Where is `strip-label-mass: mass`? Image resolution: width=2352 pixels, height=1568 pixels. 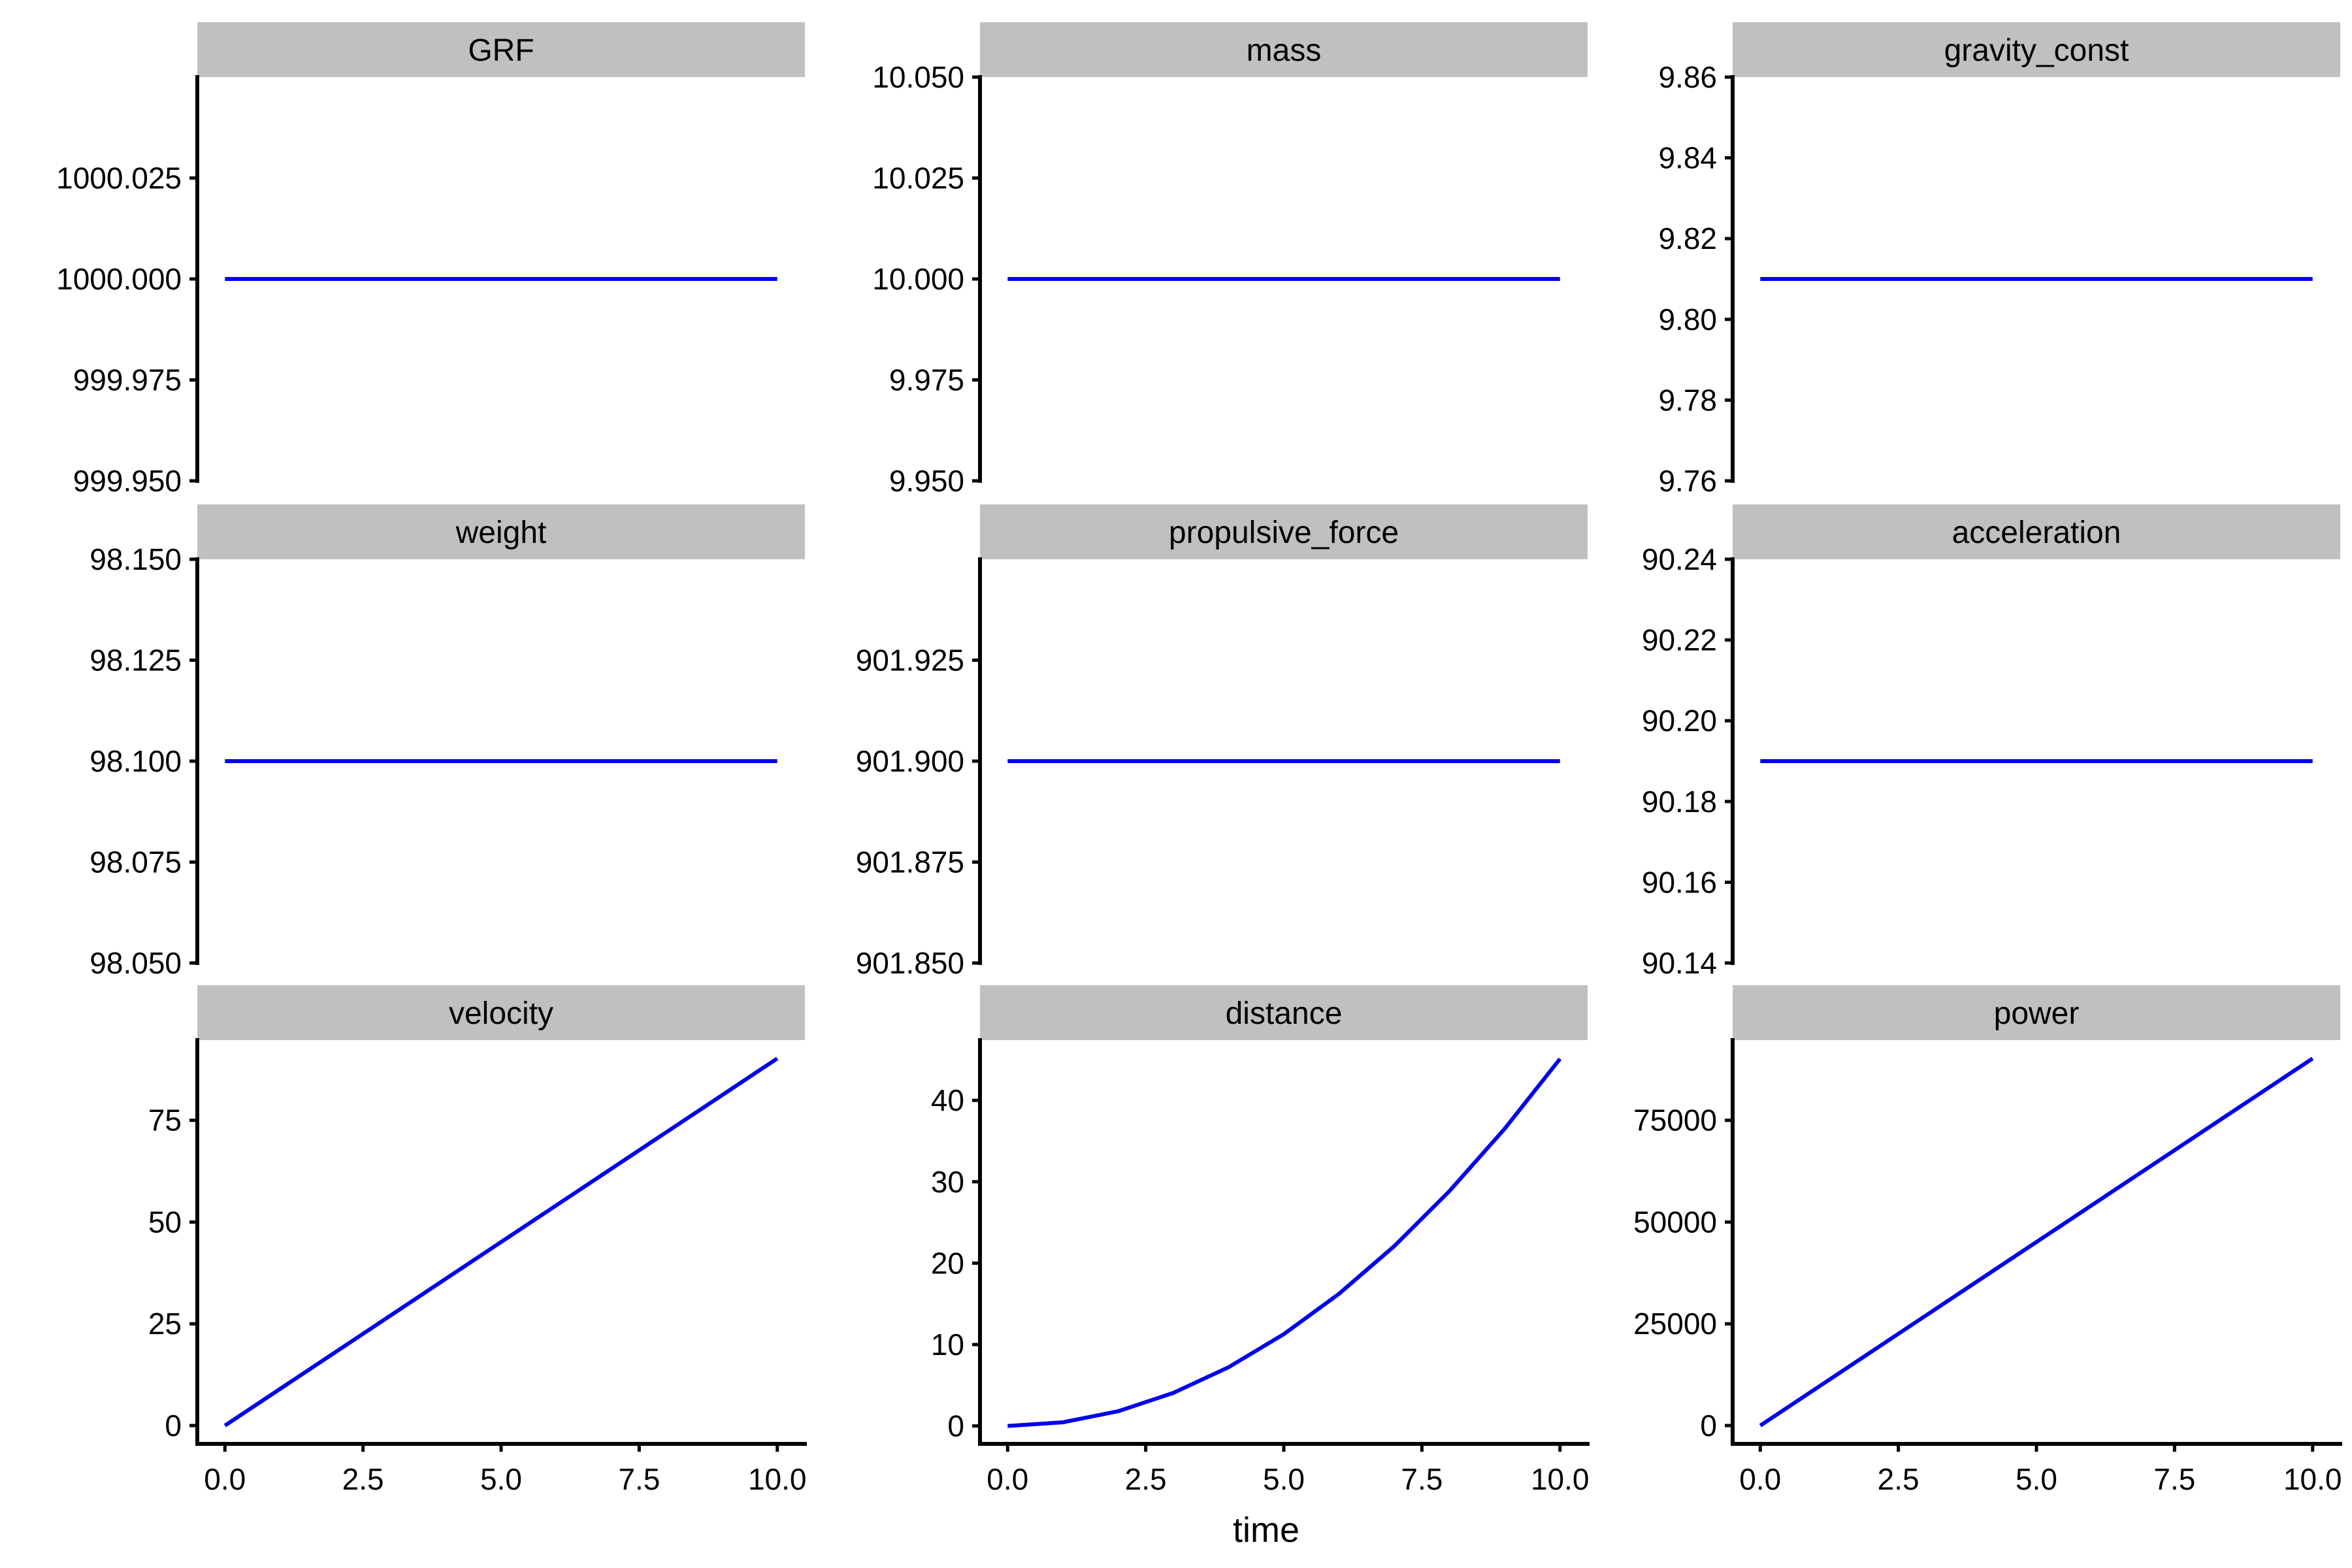
strip-label-mass: mass is located at coordinates (1284, 50).